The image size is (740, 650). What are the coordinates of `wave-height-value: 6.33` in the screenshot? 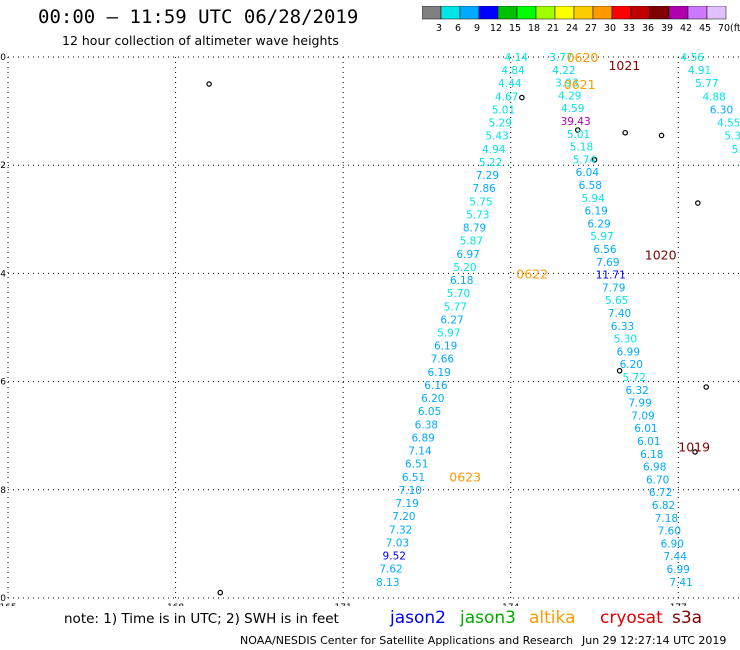 It's located at (622, 327).